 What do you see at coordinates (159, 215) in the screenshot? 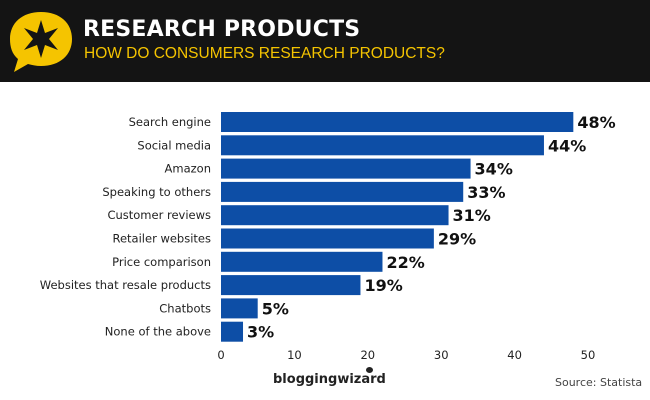
I see `category-label: Customer reviews` at bounding box center [159, 215].